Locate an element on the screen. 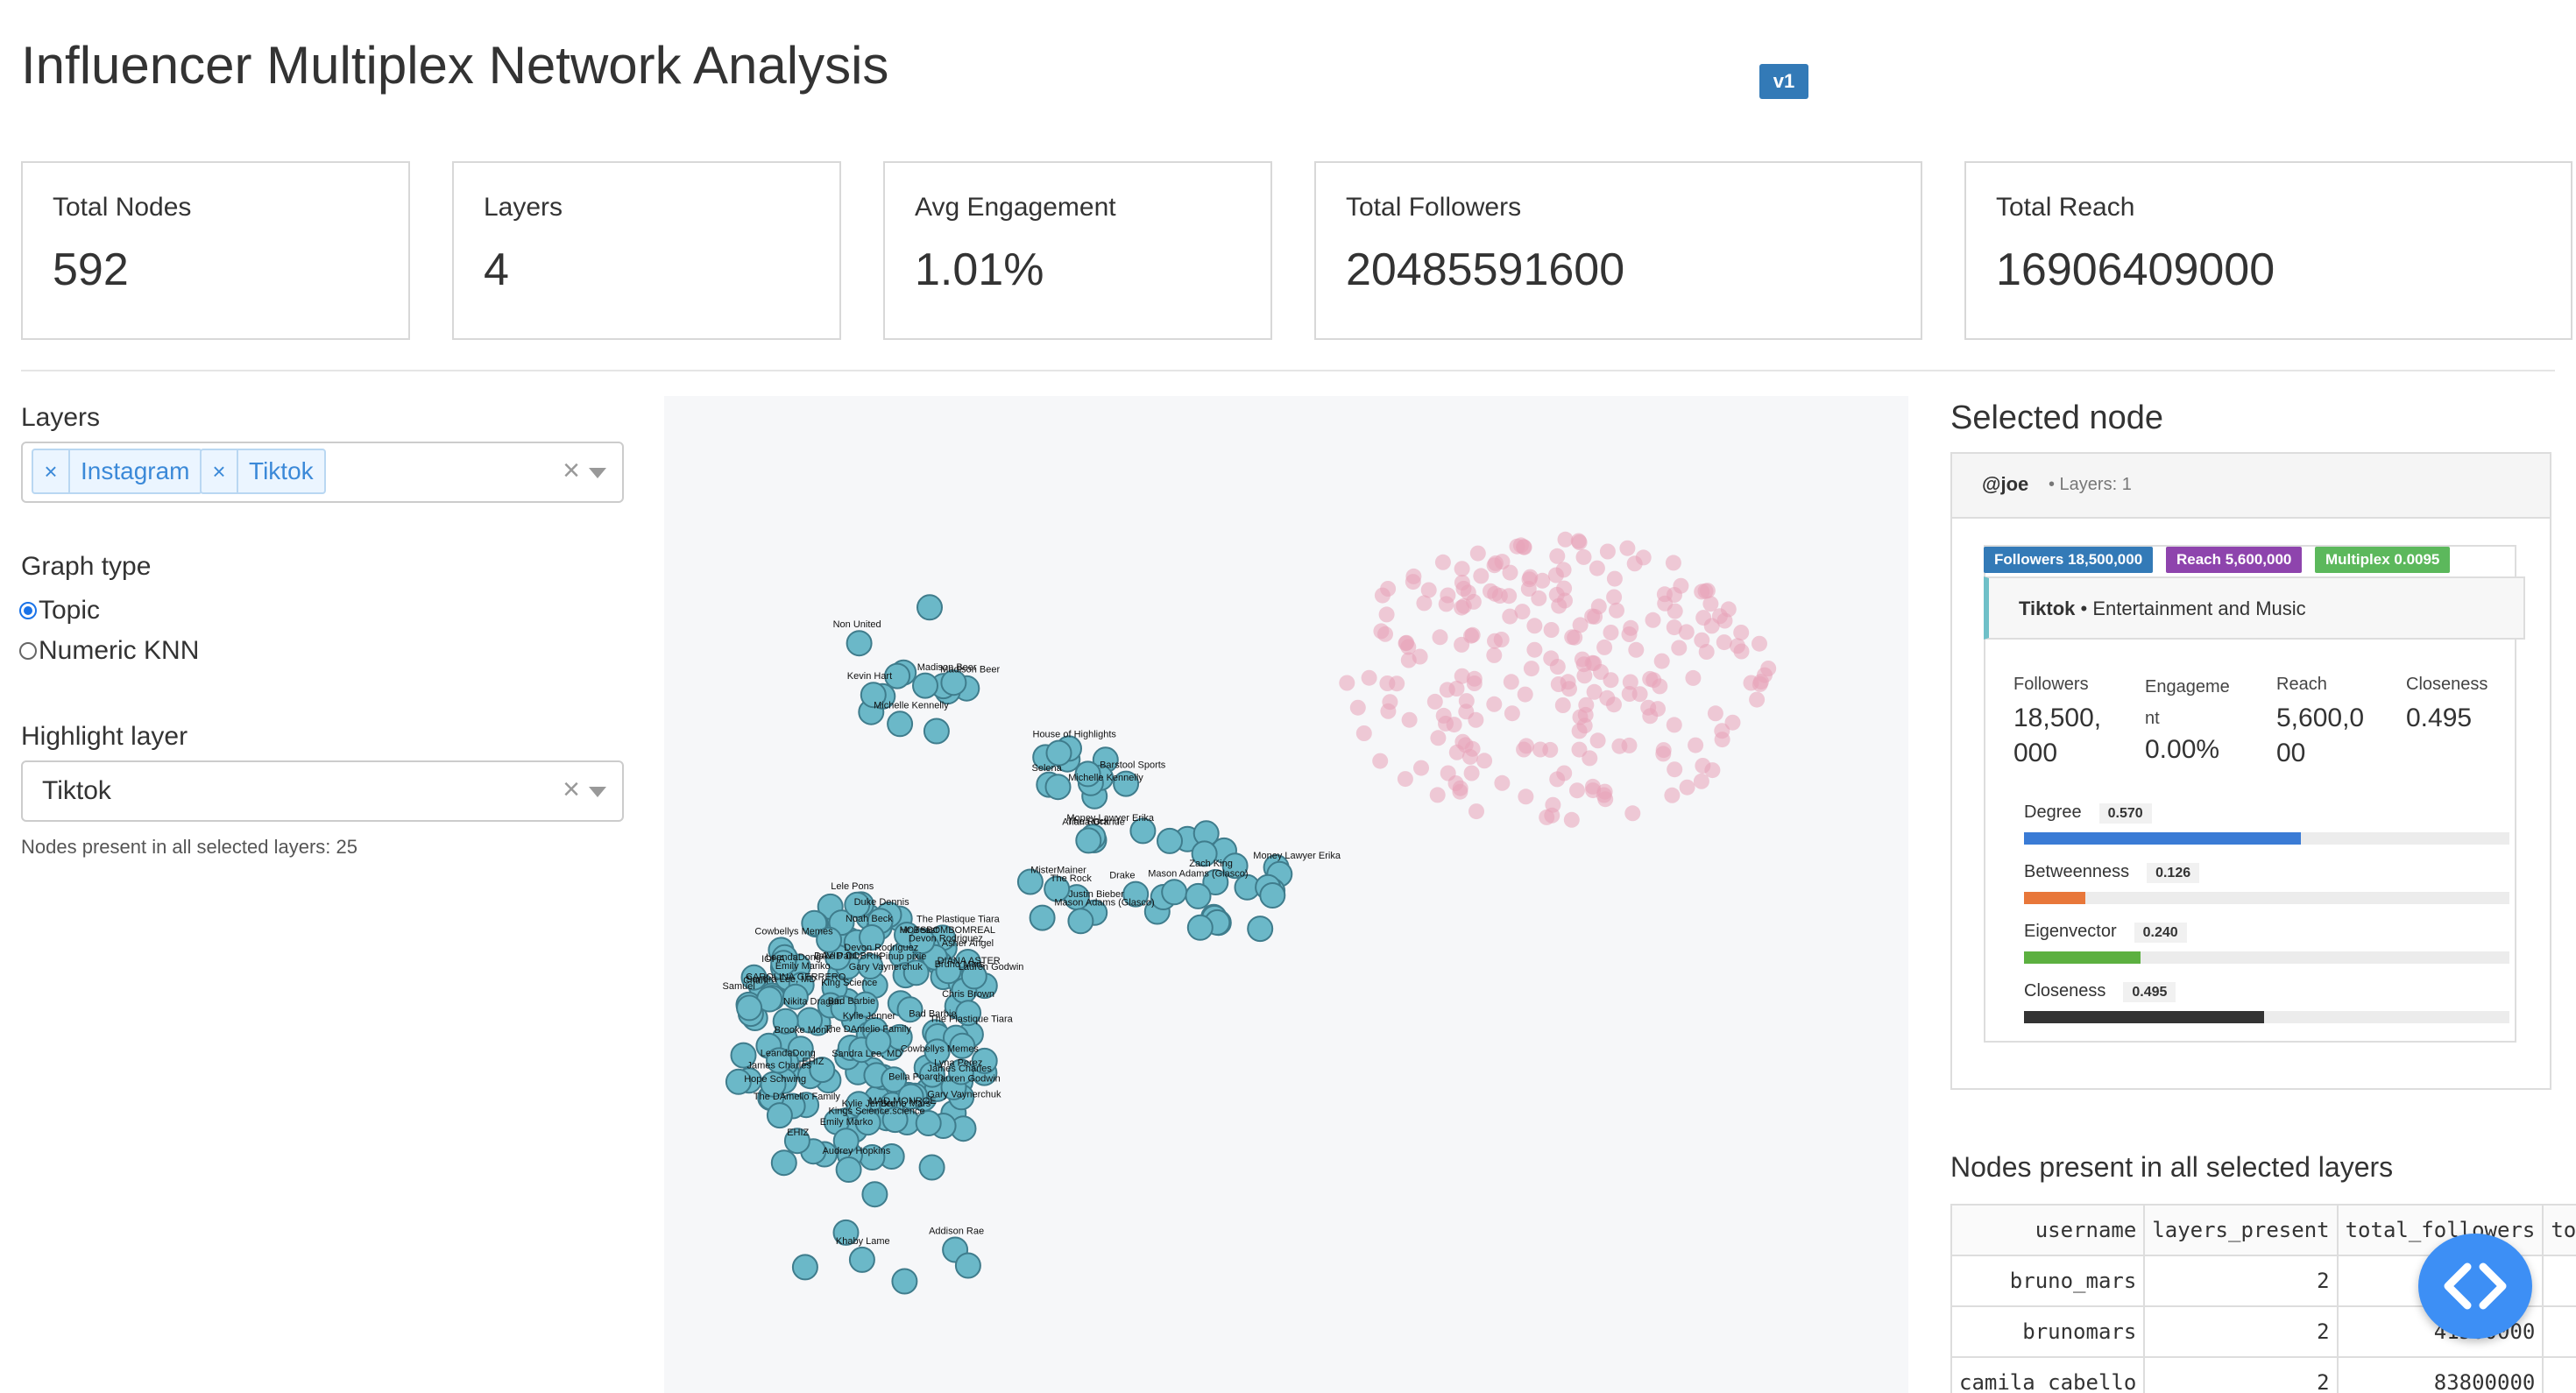 The image size is (2576, 1393). code-toggle-button is located at coordinates (2475, 1286).